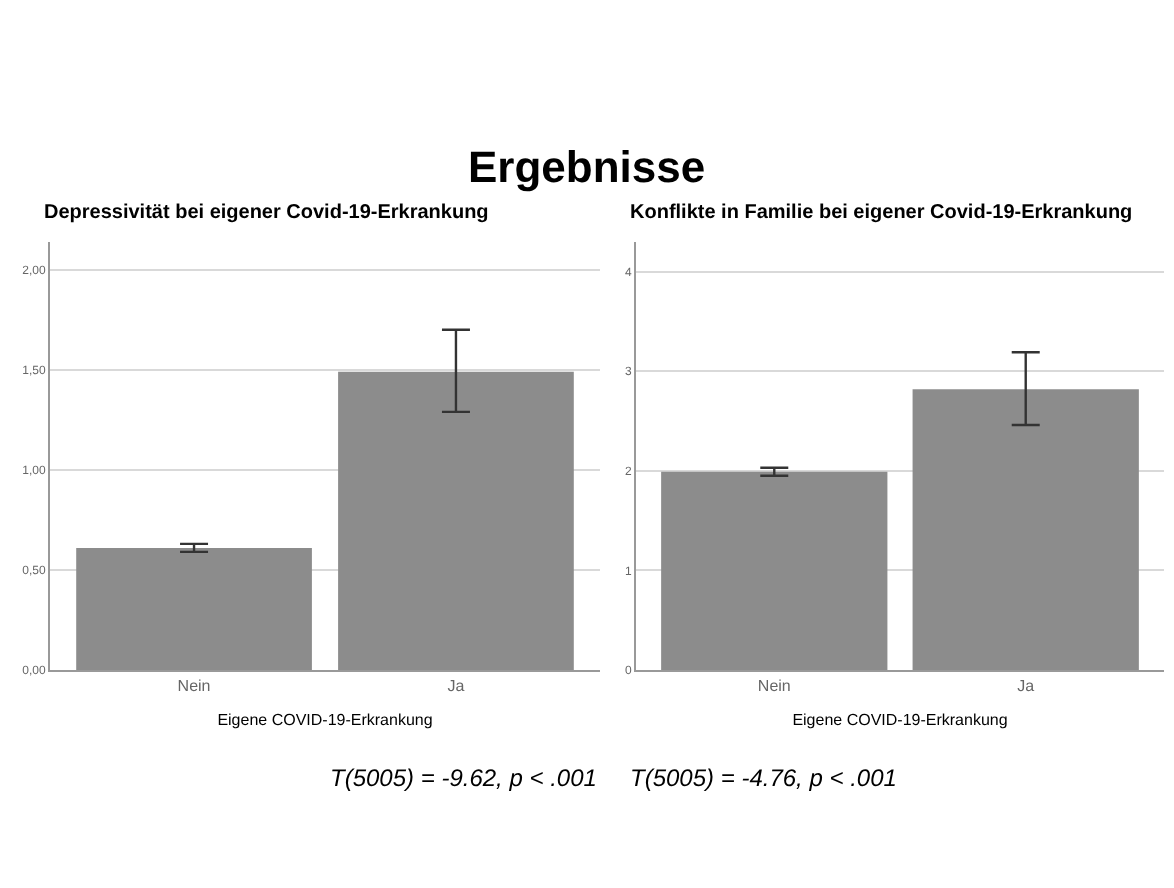 The image size is (1174, 888). Describe the element at coordinates (881, 213) in the screenshot. I see `chart-title: Konflikte in Familie bei eigener Covid-19-Erkrankung` at that location.